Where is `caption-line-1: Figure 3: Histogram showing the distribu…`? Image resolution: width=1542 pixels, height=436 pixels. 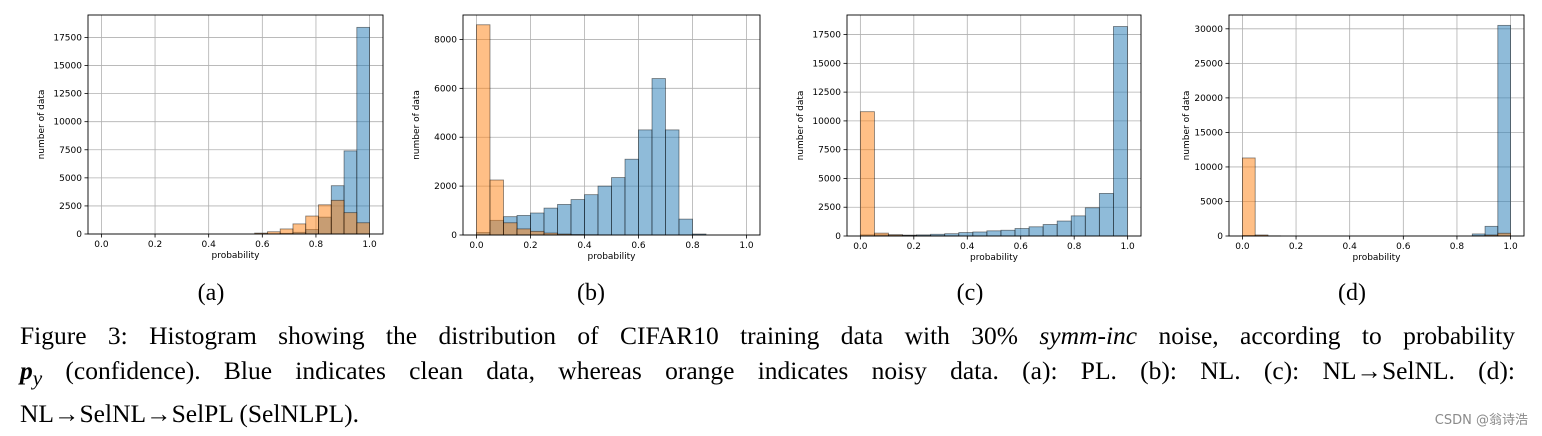
caption-line-1: Figure 3: Histogram showing the distribu… is located at coordinates (767, 335).